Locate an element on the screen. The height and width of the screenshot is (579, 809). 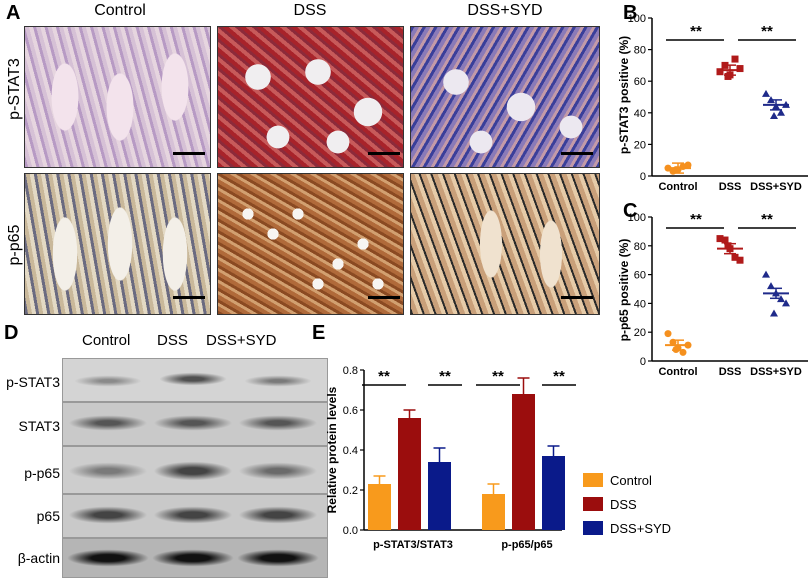
ihc-col-dss-syd: DSS+SYD is located at coordinates (505, 10).